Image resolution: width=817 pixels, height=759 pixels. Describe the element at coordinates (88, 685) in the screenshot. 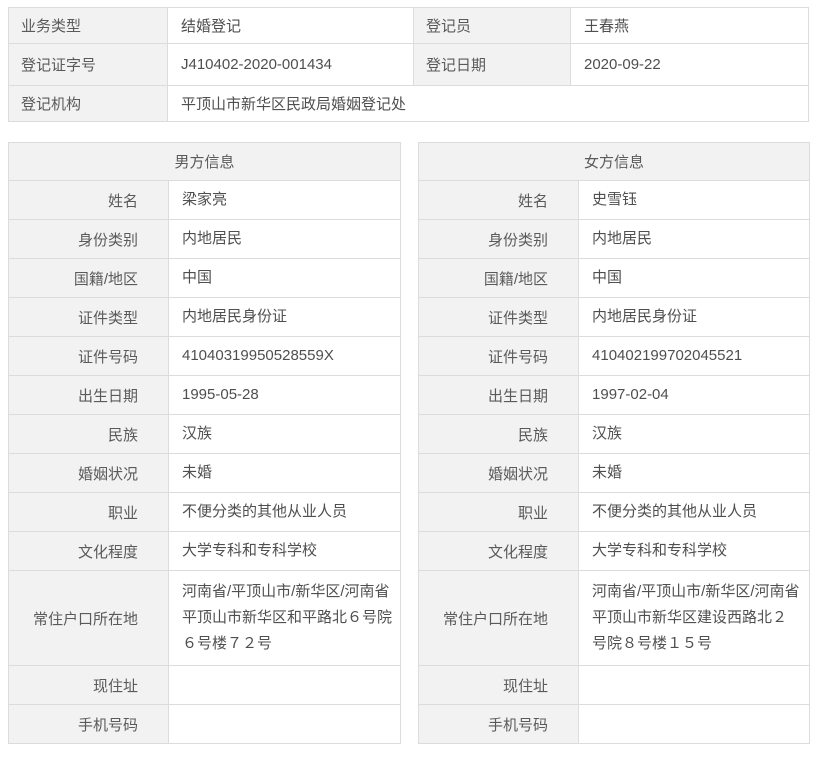

I see `male-current-address-label: 现住址` at that location.